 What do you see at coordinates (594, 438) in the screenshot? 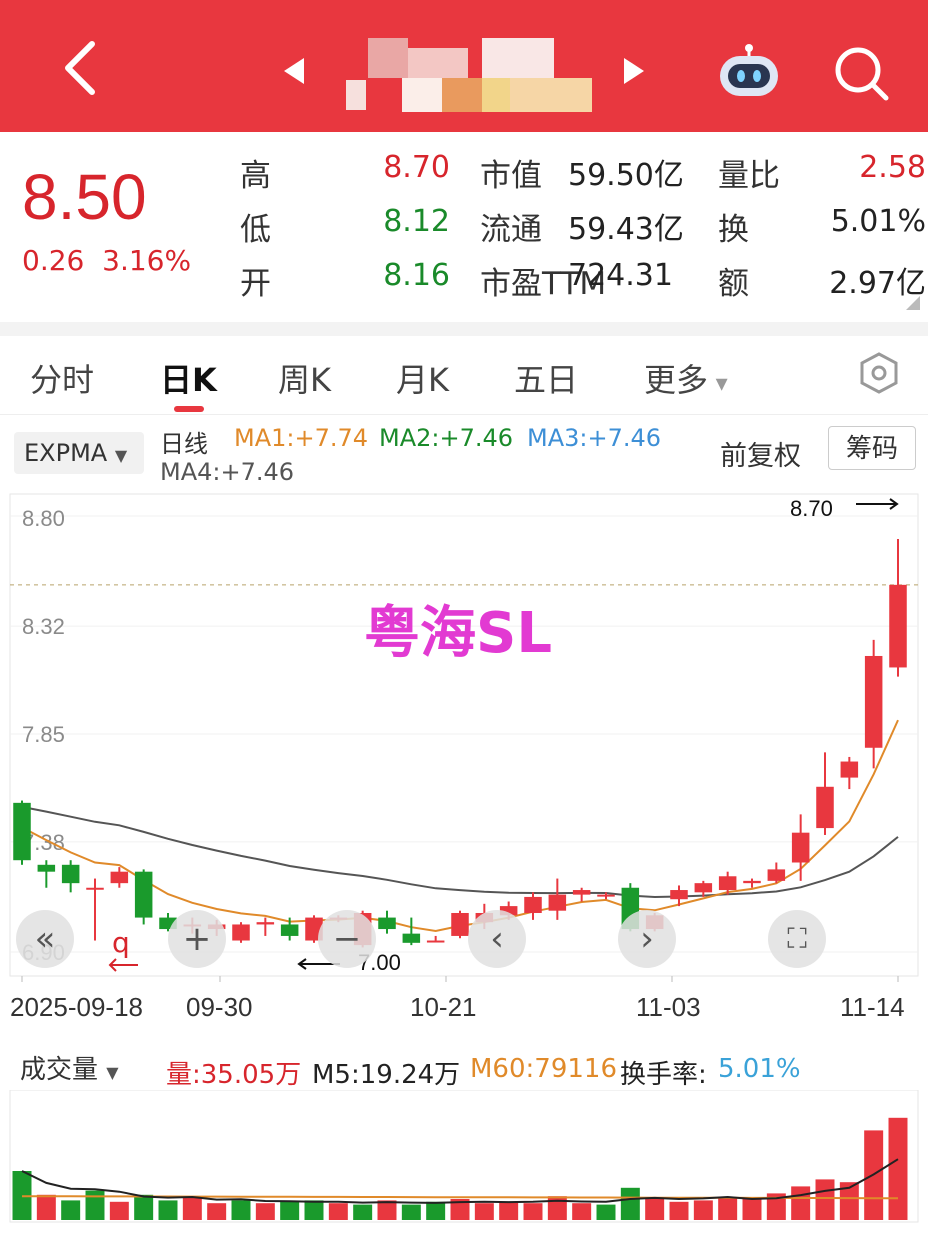
I see `ma3-value: MA3:+7.46` at bounding box center [594, 438].